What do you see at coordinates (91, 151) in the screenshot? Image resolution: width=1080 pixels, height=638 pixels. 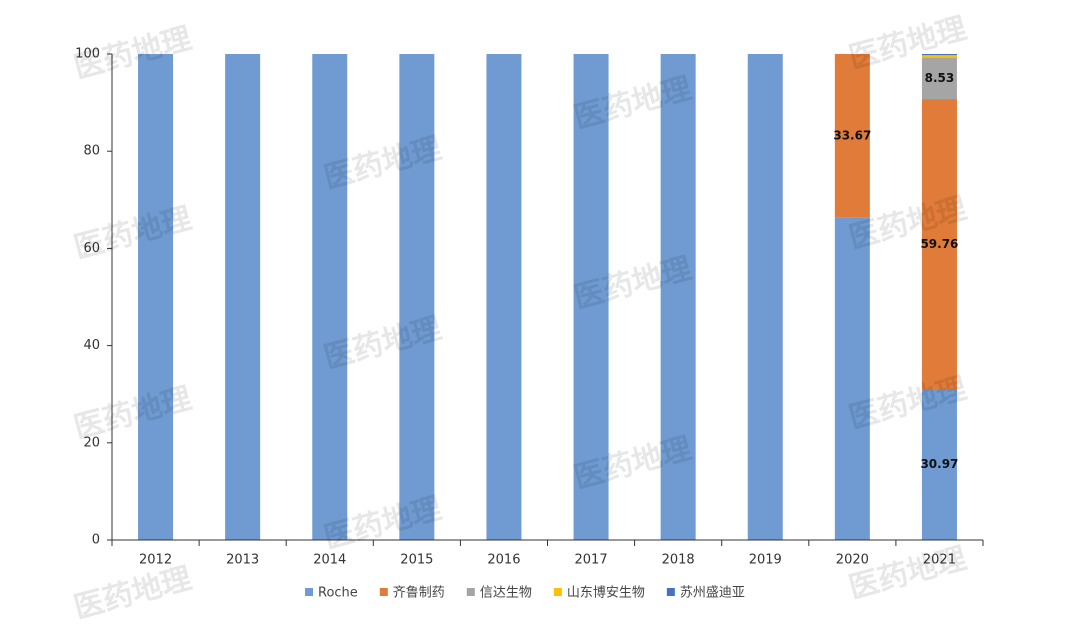 I see `y-tick-label: 80` at bounding box center [91, 151].